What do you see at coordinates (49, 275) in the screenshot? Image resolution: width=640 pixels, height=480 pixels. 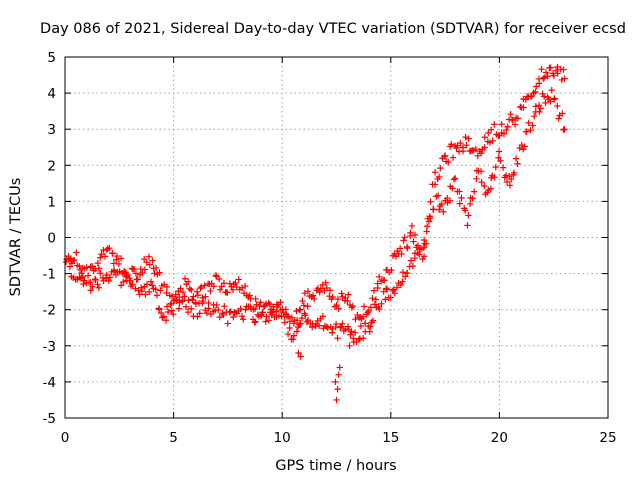 I see `y-tick-label: -1` at bounding box center [49, 275].